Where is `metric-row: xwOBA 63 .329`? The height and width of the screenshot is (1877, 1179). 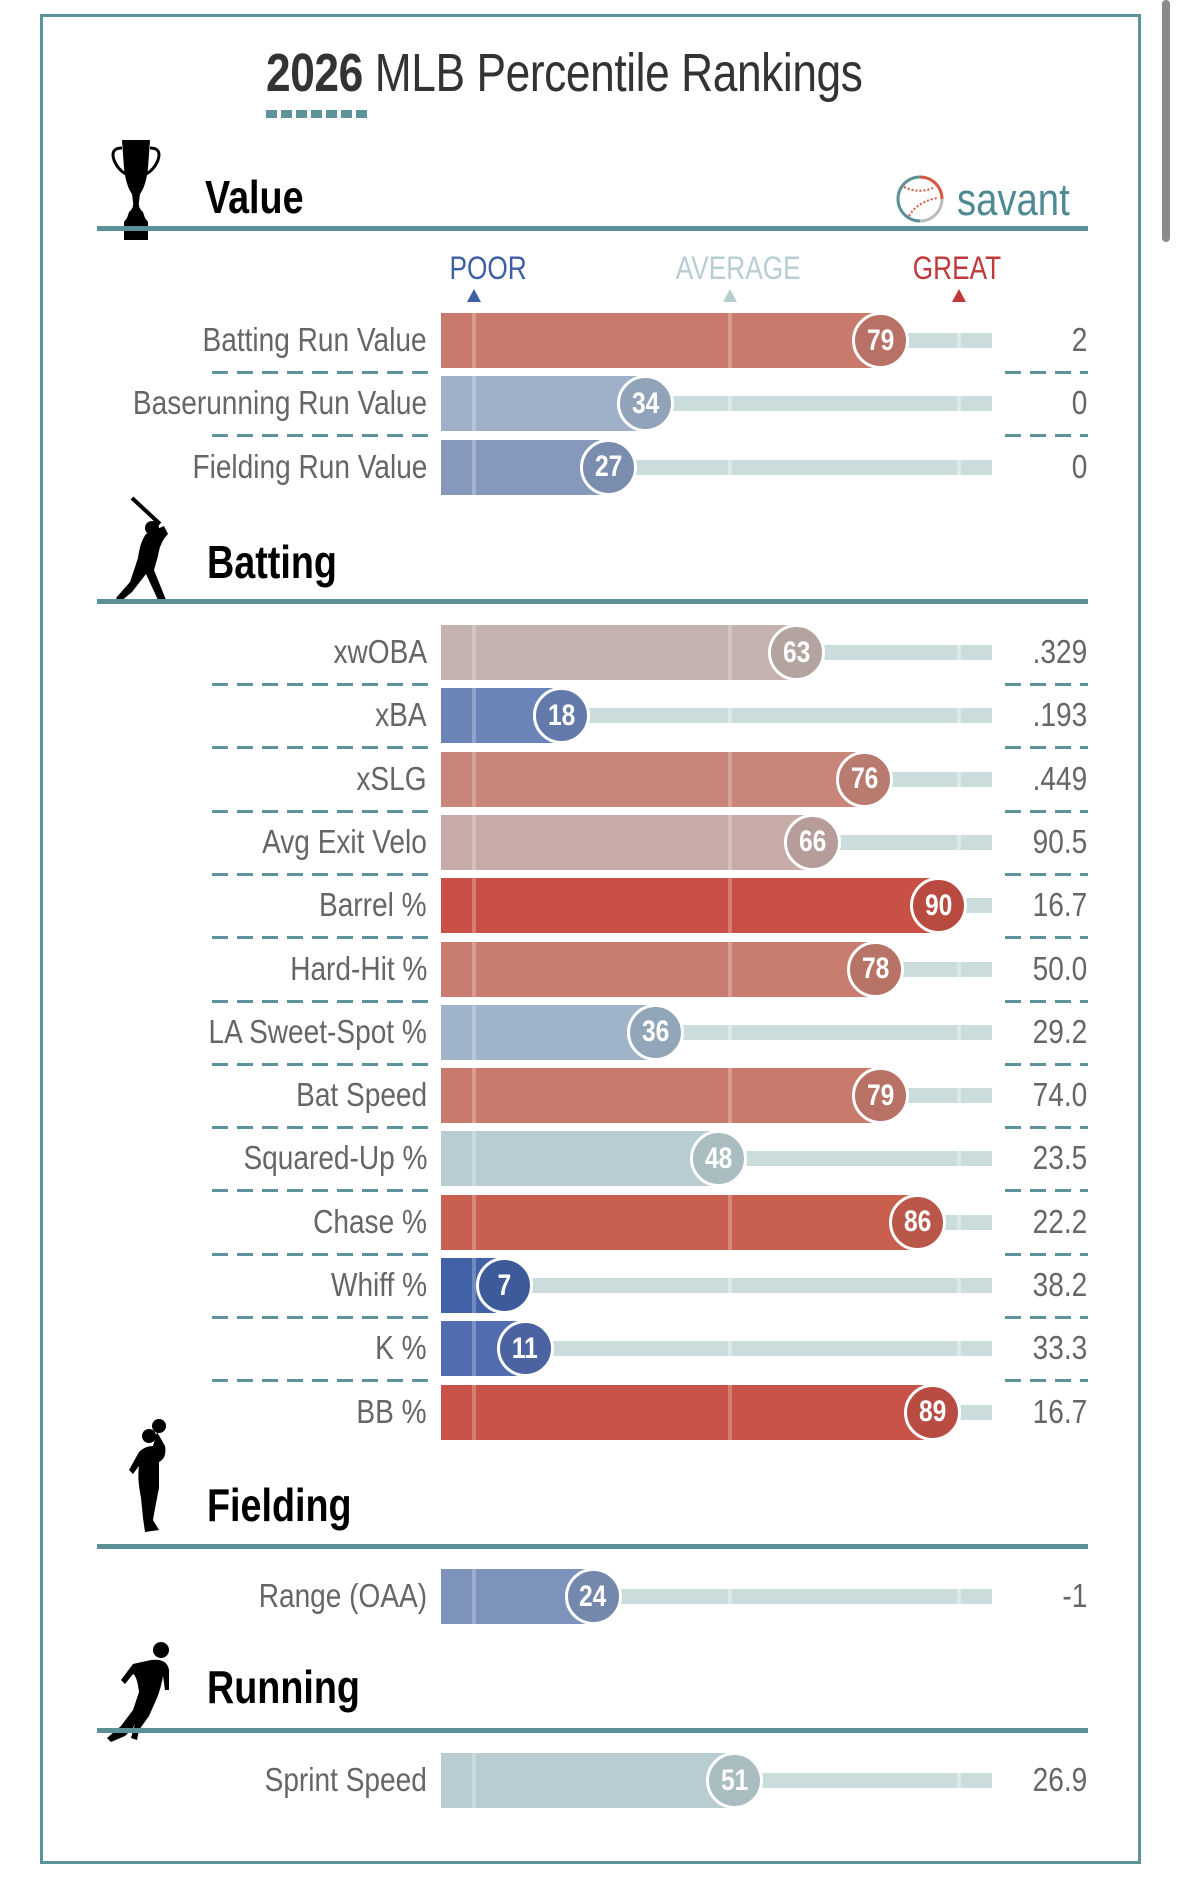
metric-row: xwOBA 63 .329 is located at coordinates (589, 652).